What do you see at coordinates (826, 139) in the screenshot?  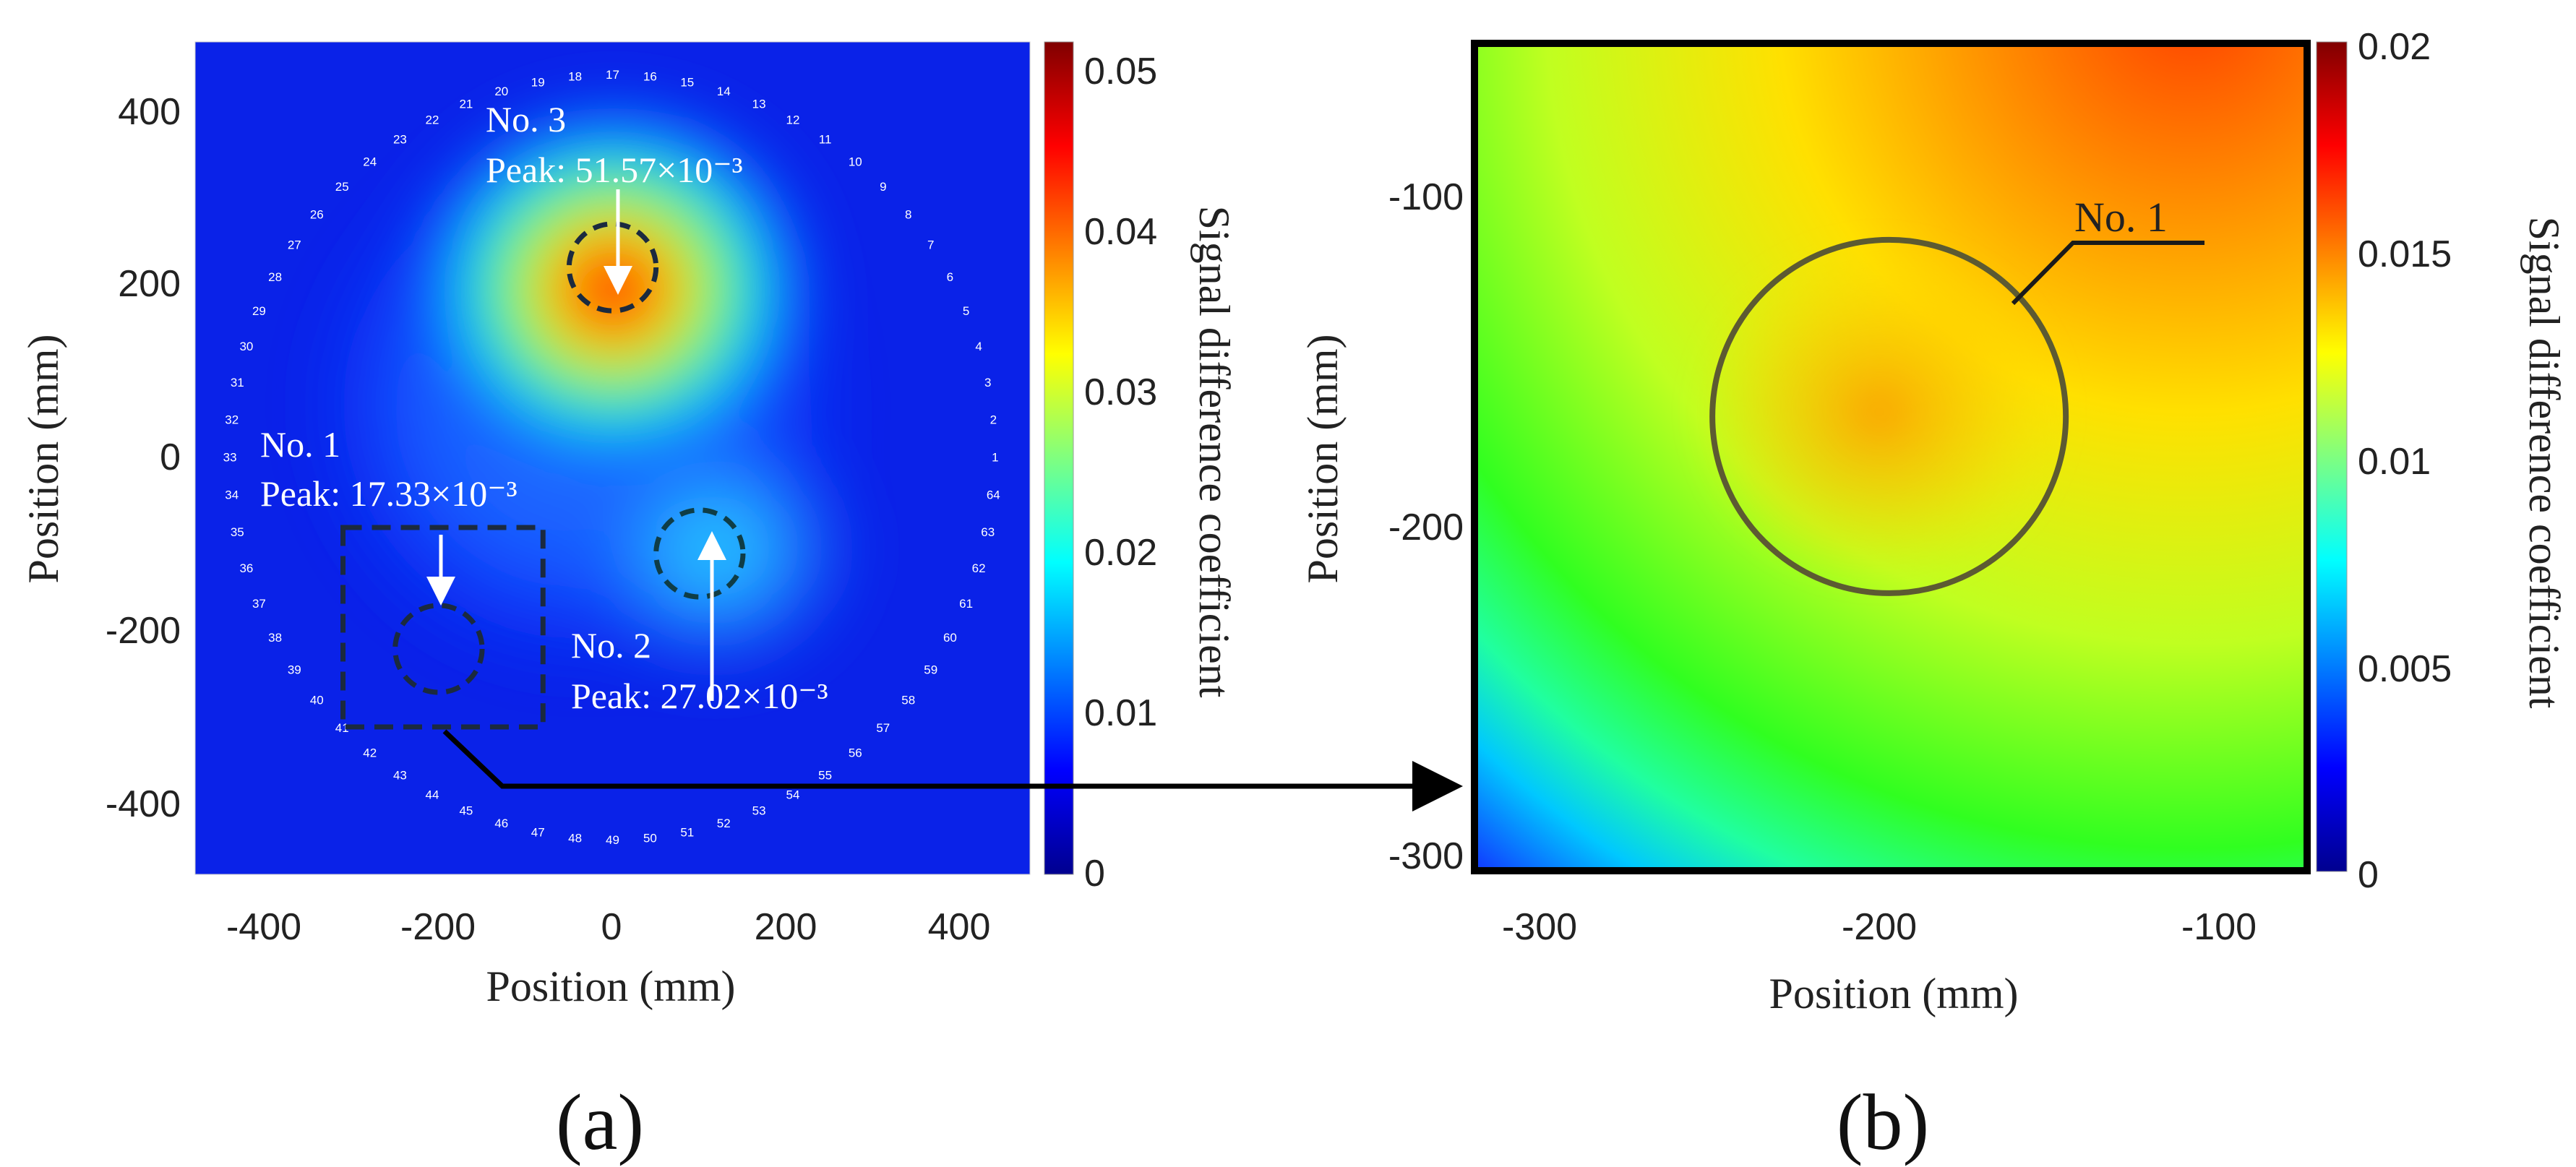 I see `sensor-label-11: 11` at bounding box center [826, 139].